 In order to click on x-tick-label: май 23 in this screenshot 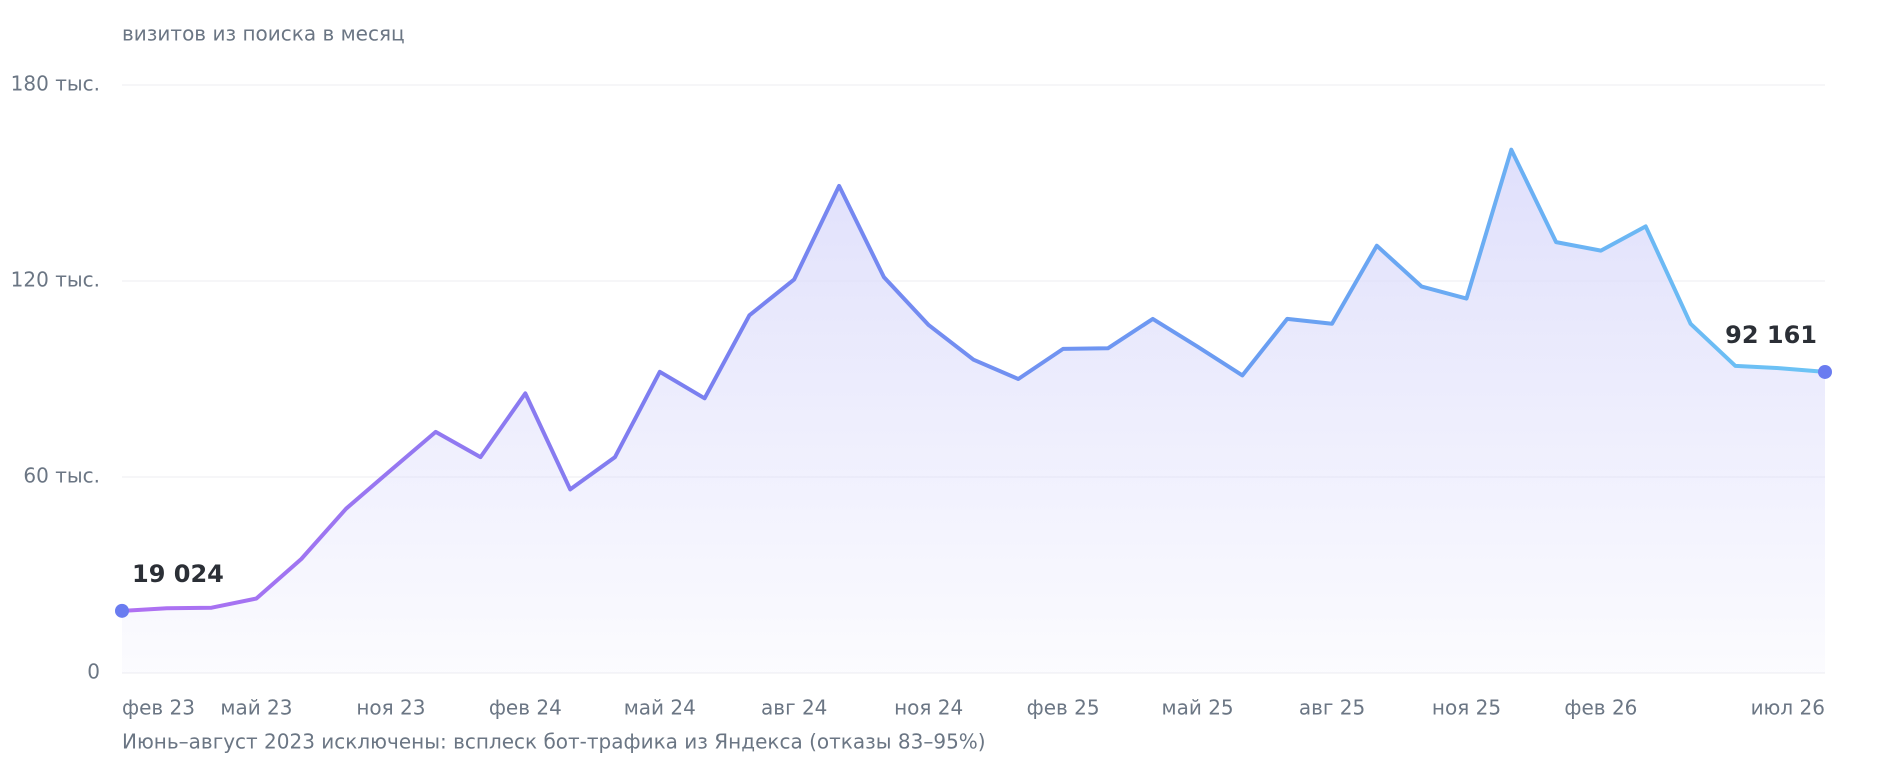, I will do `click(256, 708)`.